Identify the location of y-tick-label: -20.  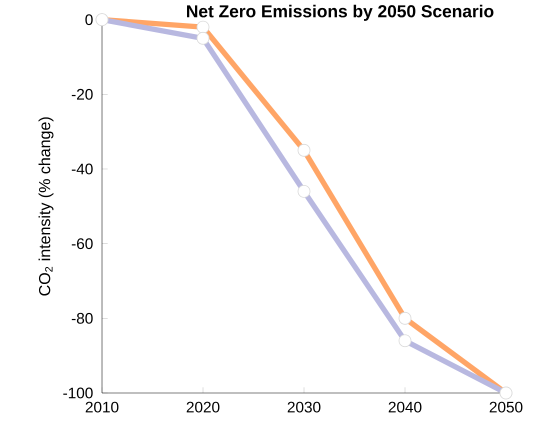
(82, 94).